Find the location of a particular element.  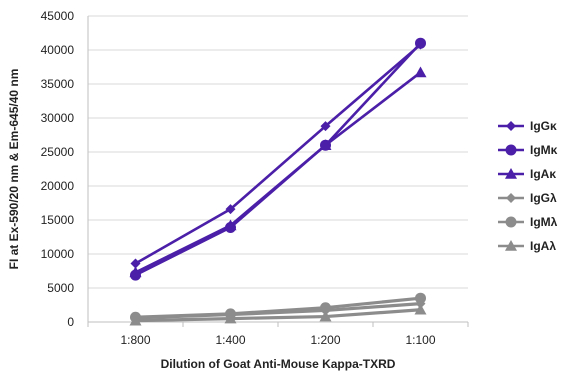

legend-item: IgAλ is located at coordinates (527, 246).